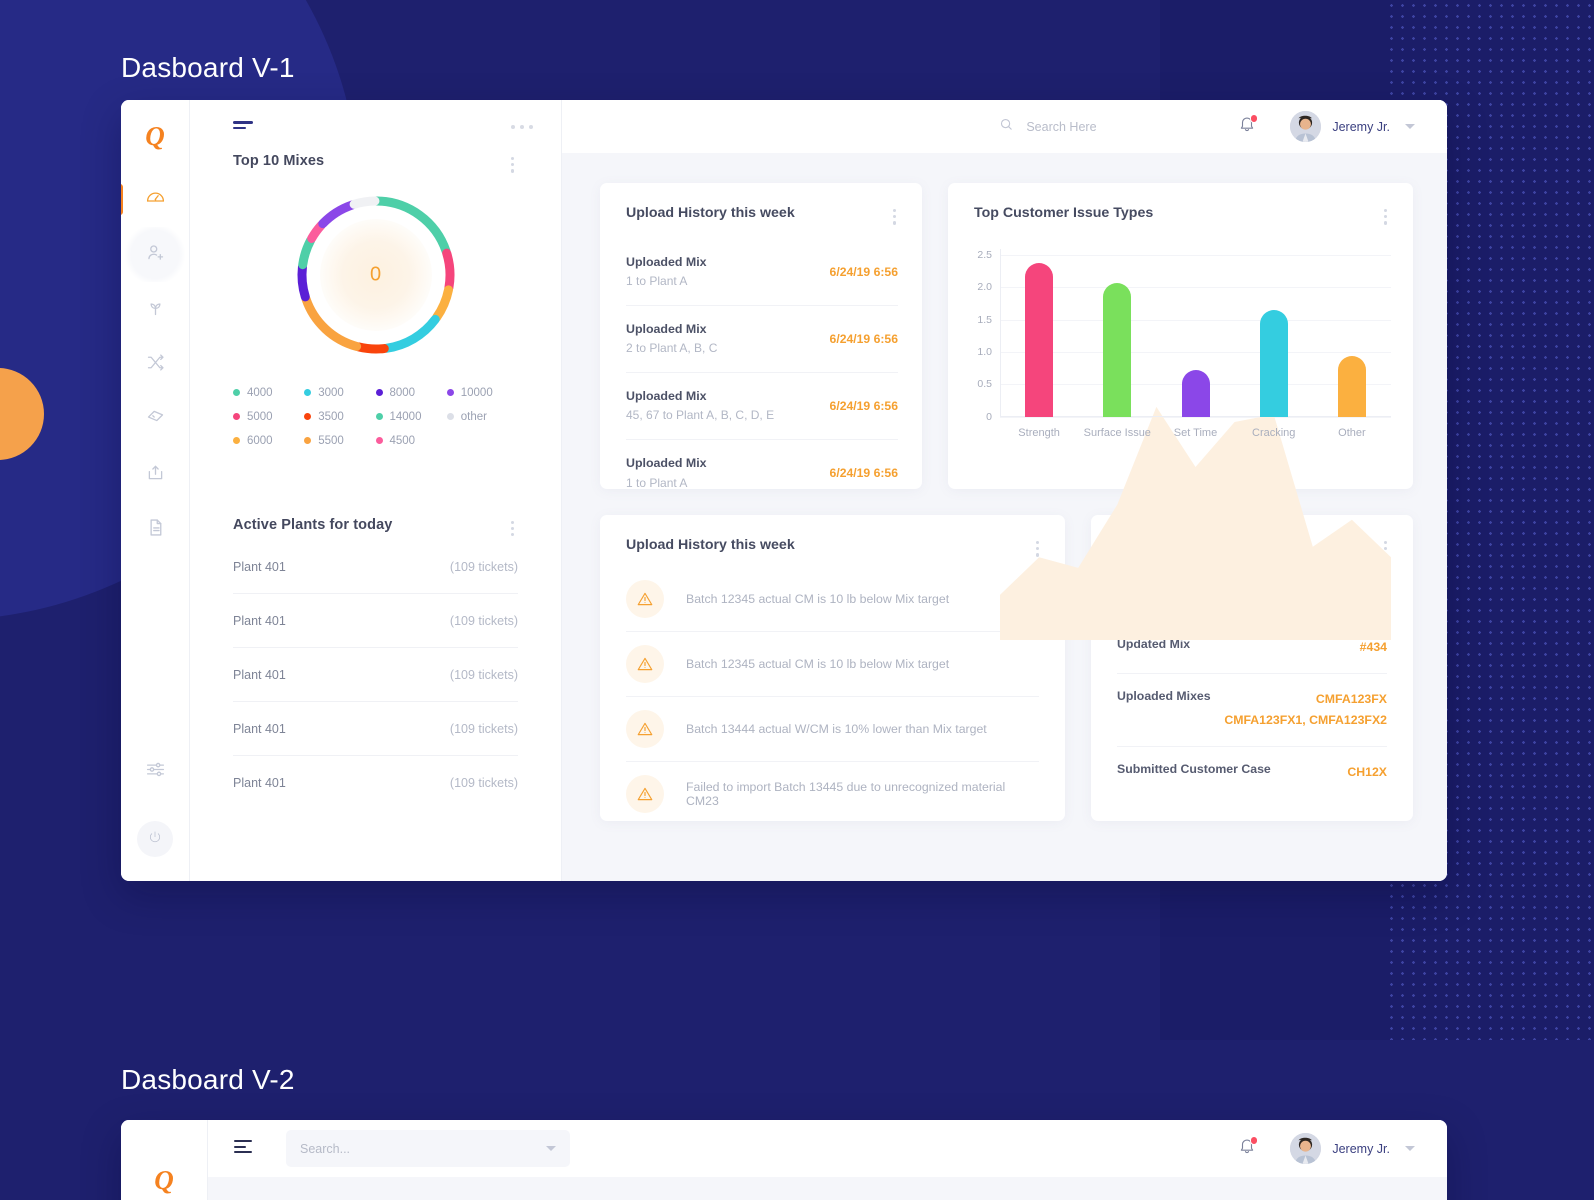  I want to click on mixes-card-header: Top 10 Mixes, so click(375, 165).